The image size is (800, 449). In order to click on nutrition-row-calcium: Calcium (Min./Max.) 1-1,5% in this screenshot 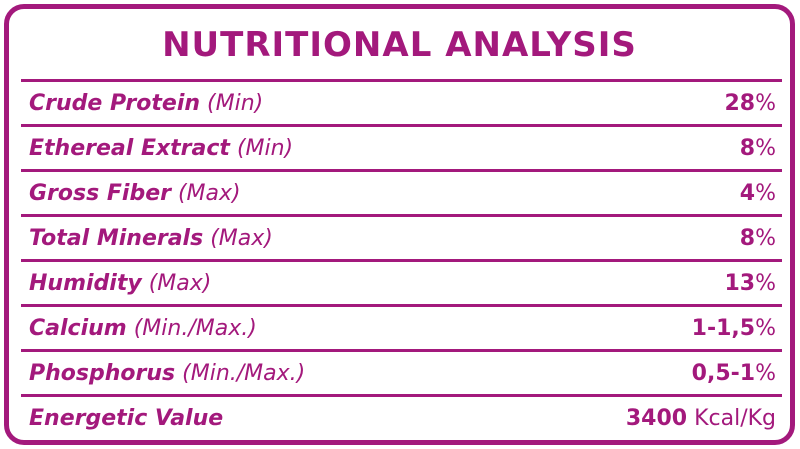, I will do `click(401, 326)`.